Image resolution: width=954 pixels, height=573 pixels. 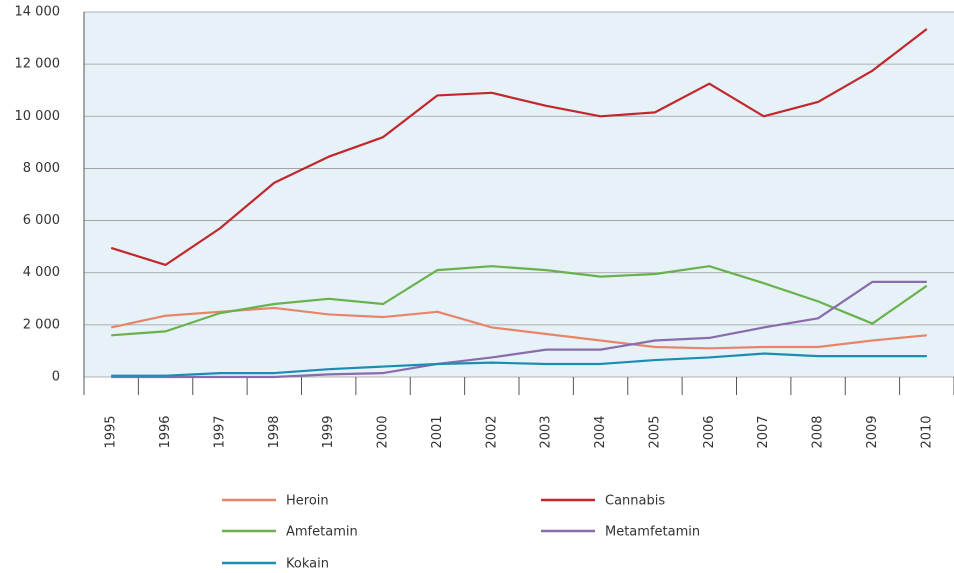 What do you see at coordinates (38, 116) in the screenshot?
I see `y-tick-label: 10 000` at bounding box center [38, 116].